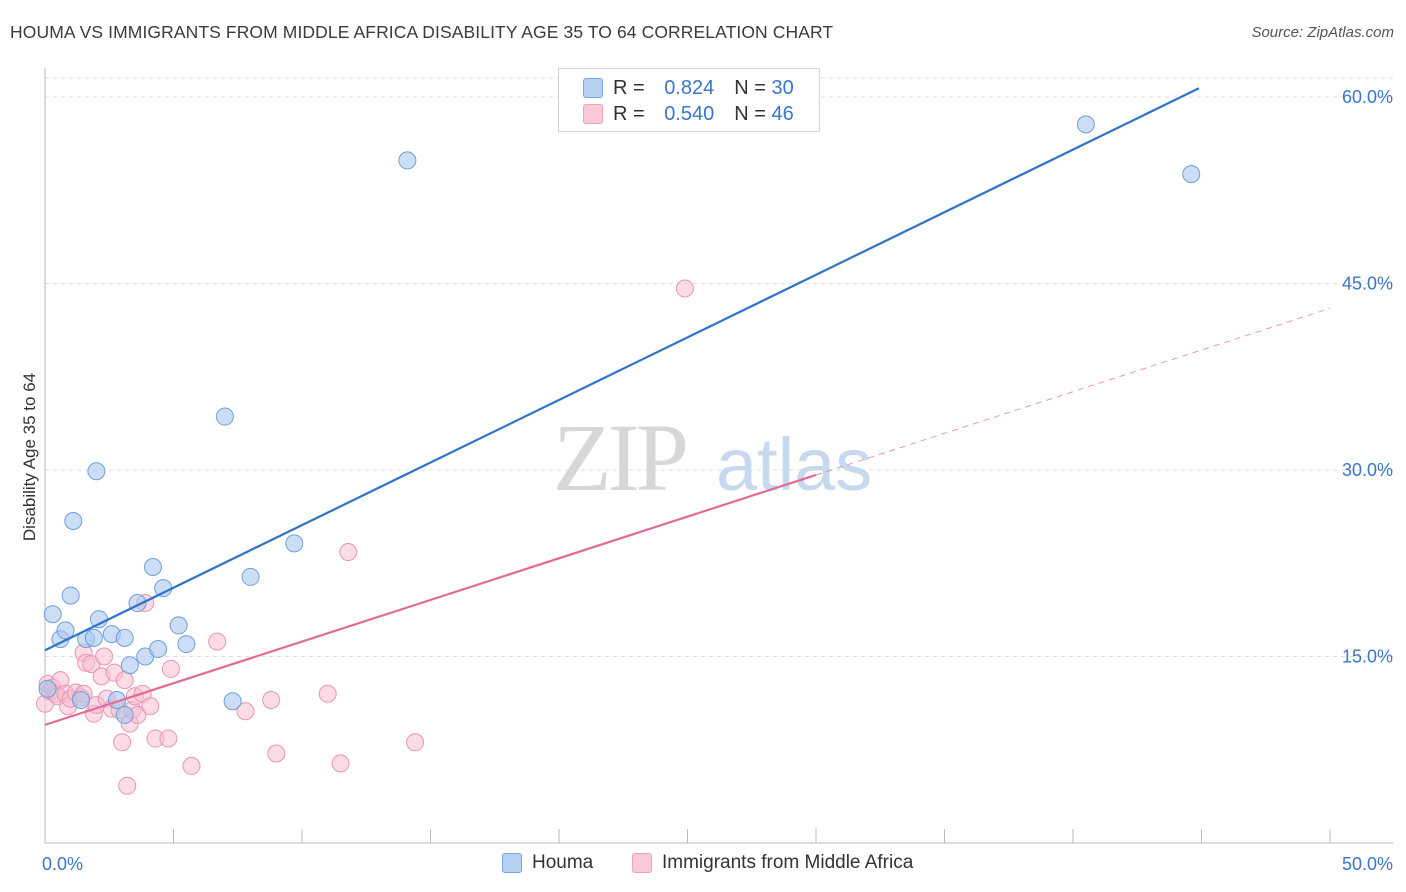  Describe the element at coordinates (593, 114) in the screenshot. I see `immigrants-swatch` at that location.